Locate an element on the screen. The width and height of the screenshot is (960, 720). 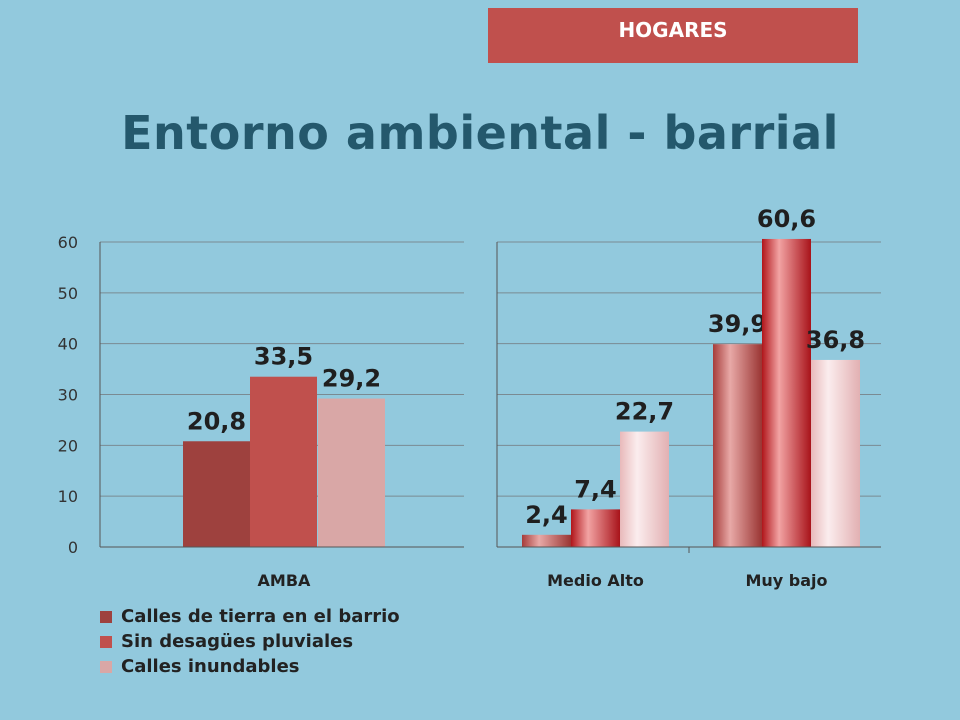
x-category-label: AMBA is located at coordinates (285, 580).